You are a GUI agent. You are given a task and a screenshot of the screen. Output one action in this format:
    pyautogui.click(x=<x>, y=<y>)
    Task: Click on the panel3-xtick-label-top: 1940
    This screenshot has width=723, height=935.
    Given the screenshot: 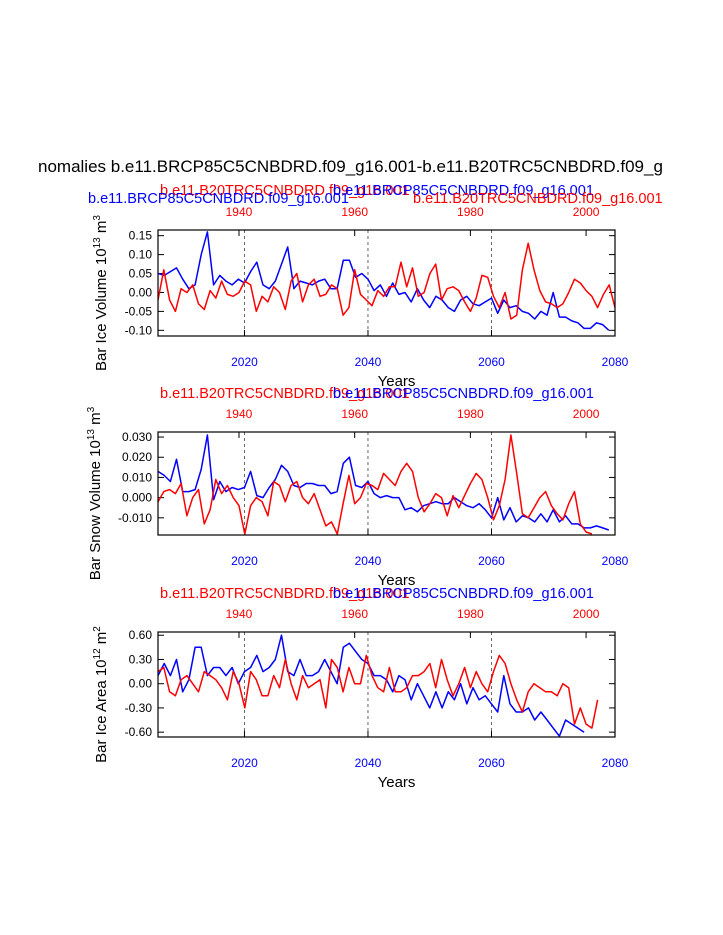 What is the action you would take?
    pyautogui.click(x=239, y=614)
    